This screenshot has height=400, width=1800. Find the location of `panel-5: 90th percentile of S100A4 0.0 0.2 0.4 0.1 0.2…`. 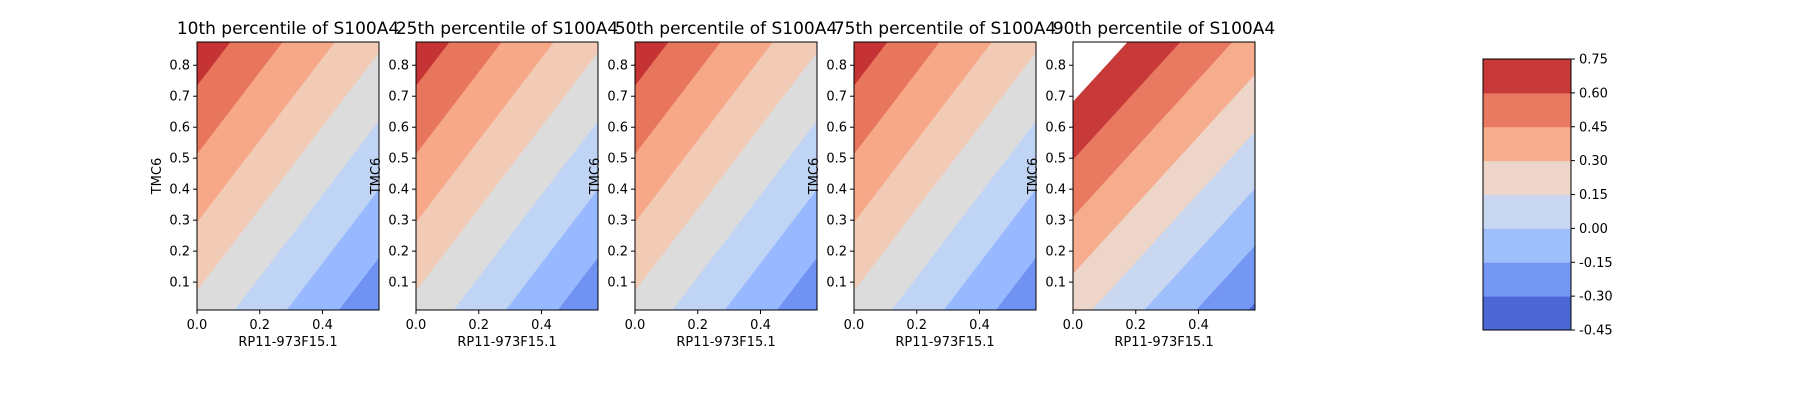

panel-5: 90th percentile of S100A4 0.0 0.2 0.4 0.1 0.2… is located at coordinates (1150, 184).